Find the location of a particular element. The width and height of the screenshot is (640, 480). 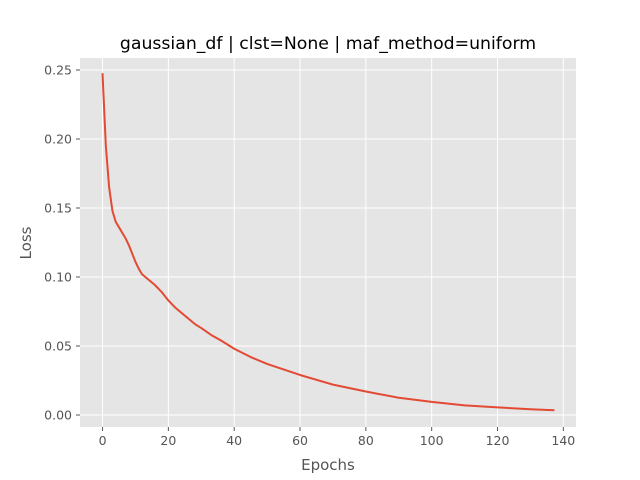

y-tick-label: 0.10 is located at coordinates (58, 276).